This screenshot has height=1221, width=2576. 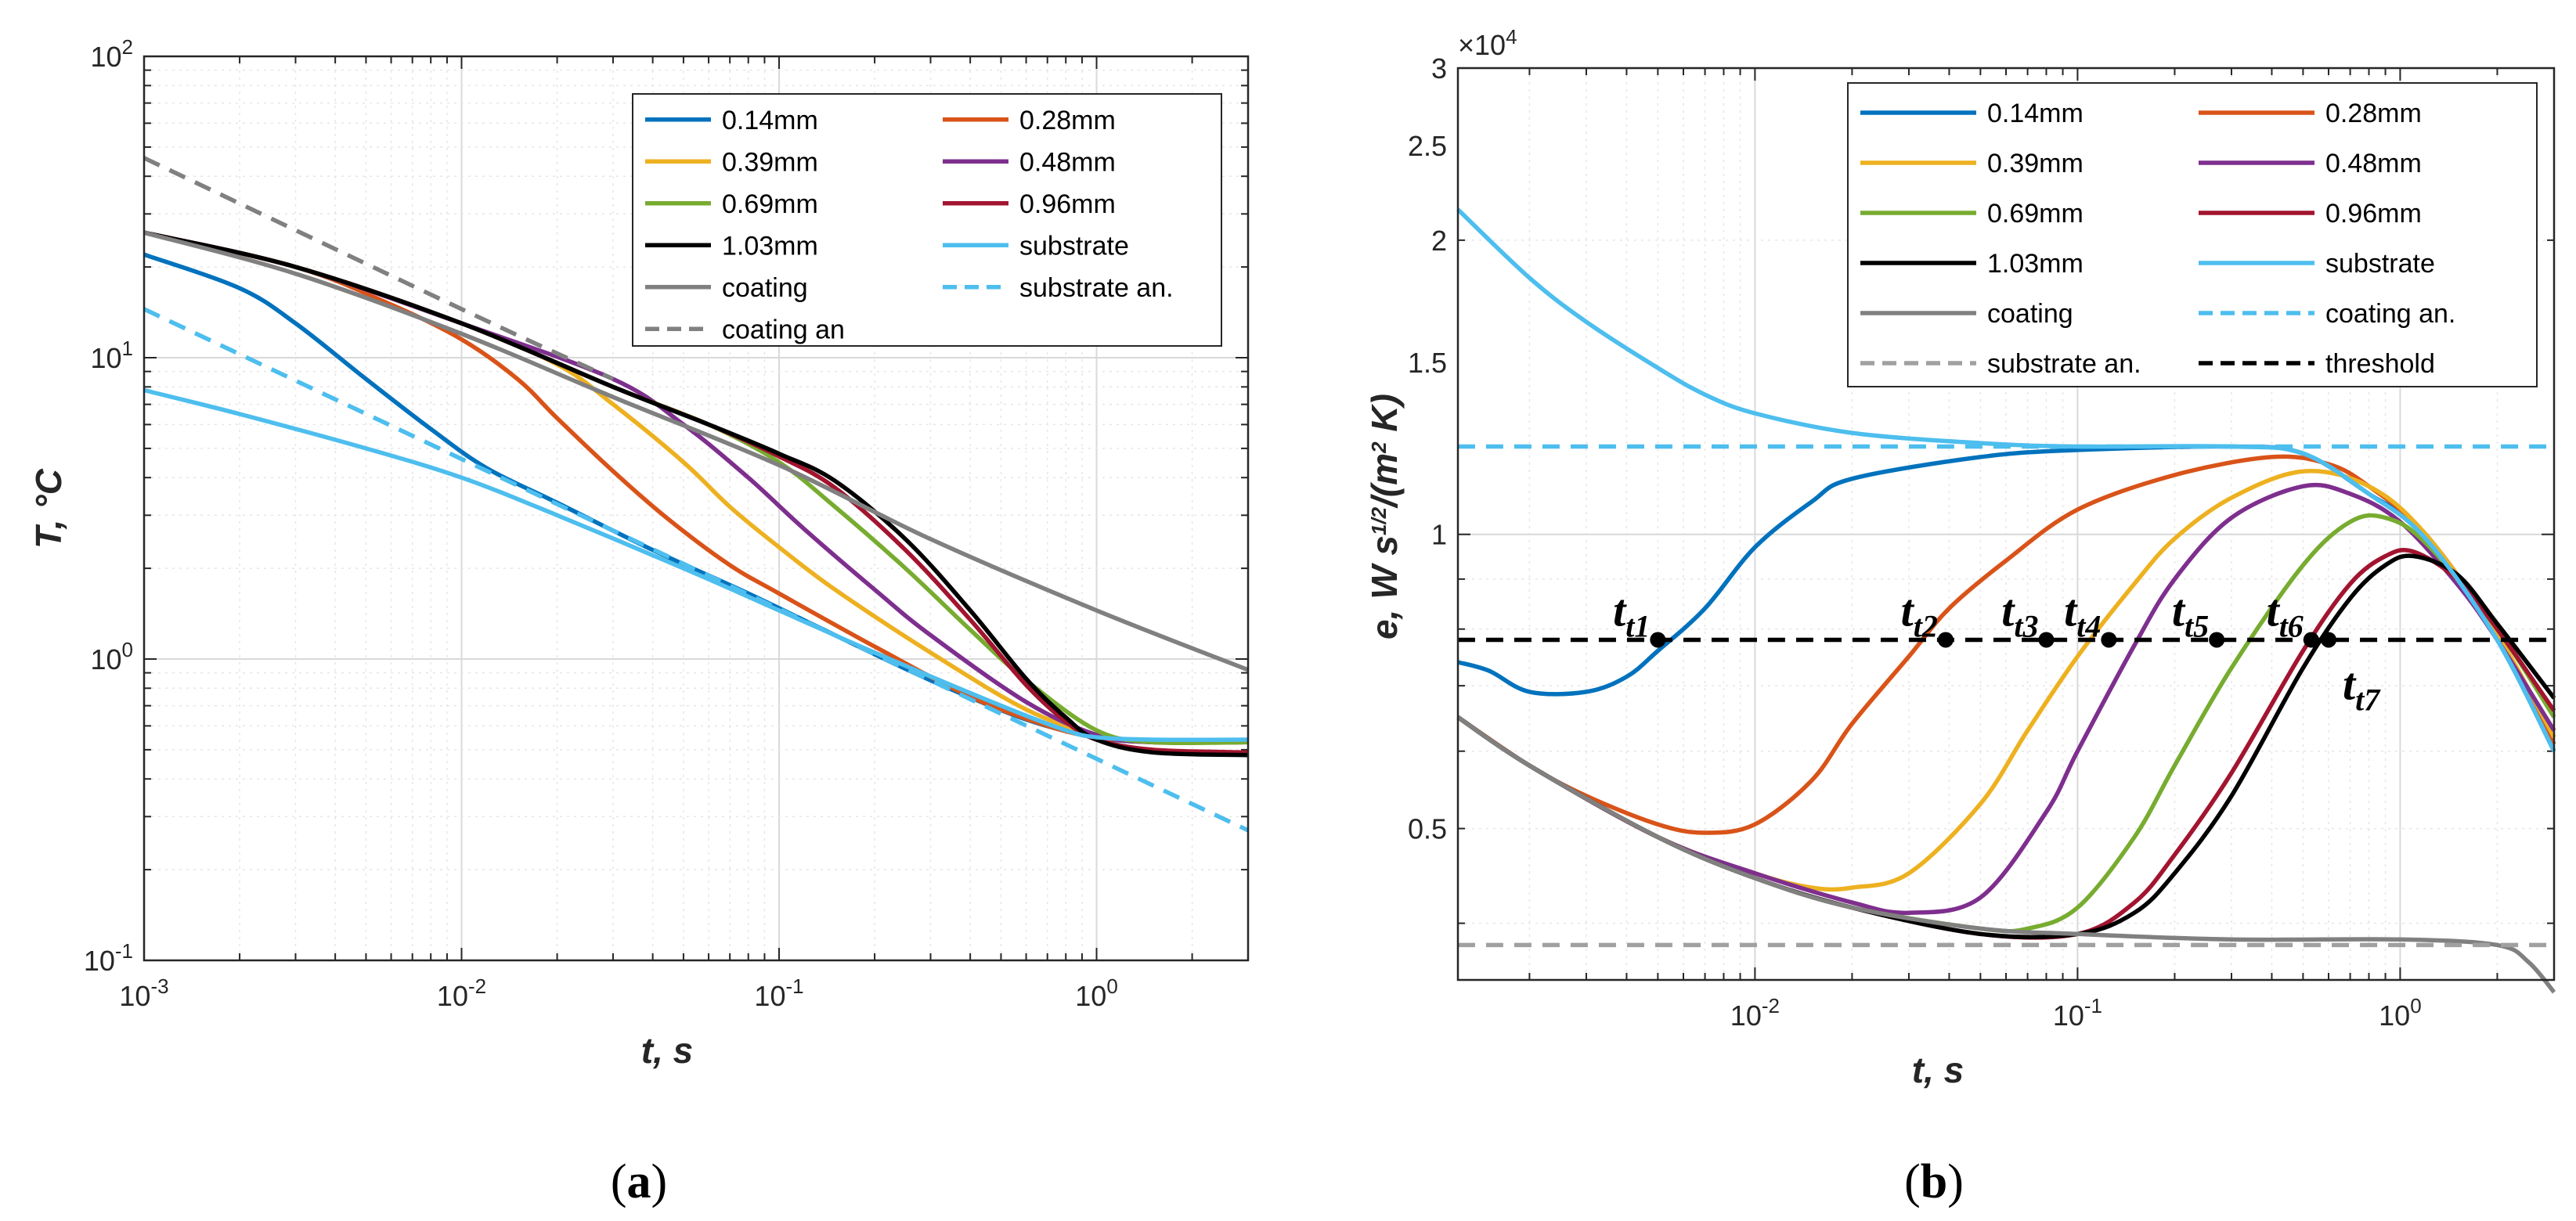 What do you see at coordinates (2362, 687) in the screenshot?
I see `threshold-marker-label: tt7` at bounding box center [2362, 687].